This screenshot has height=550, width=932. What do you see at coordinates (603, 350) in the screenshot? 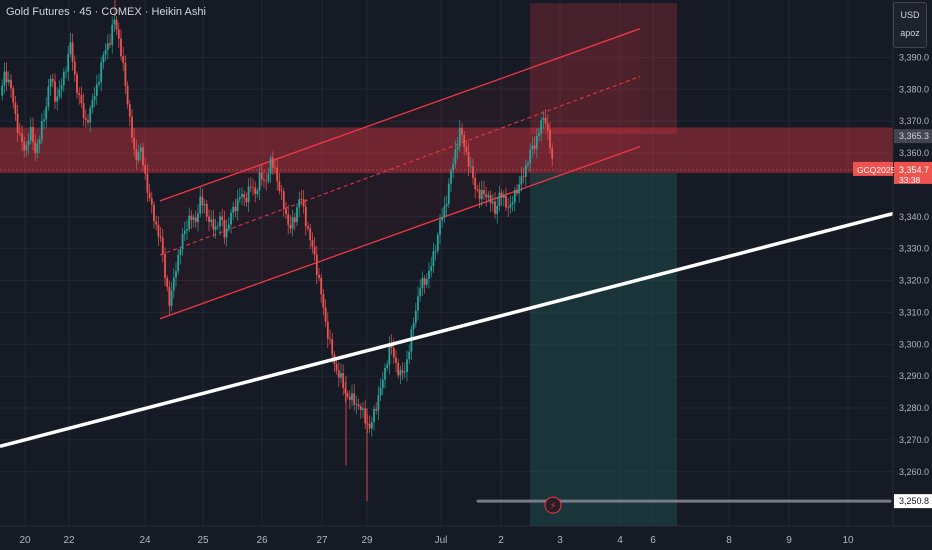
I see `take-profit-zone` at bounding box center [603, 350].